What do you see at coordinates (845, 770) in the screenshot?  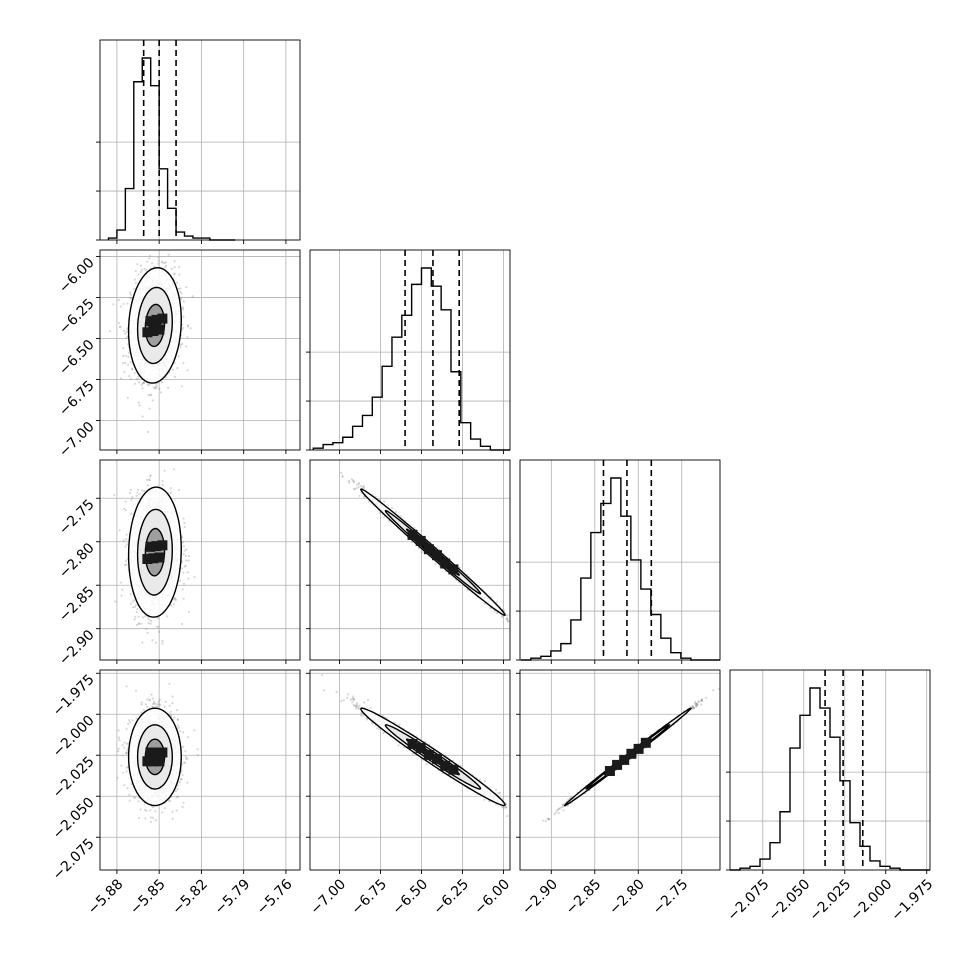 I see `hist-3-grid` at bounding box center [845, 770].